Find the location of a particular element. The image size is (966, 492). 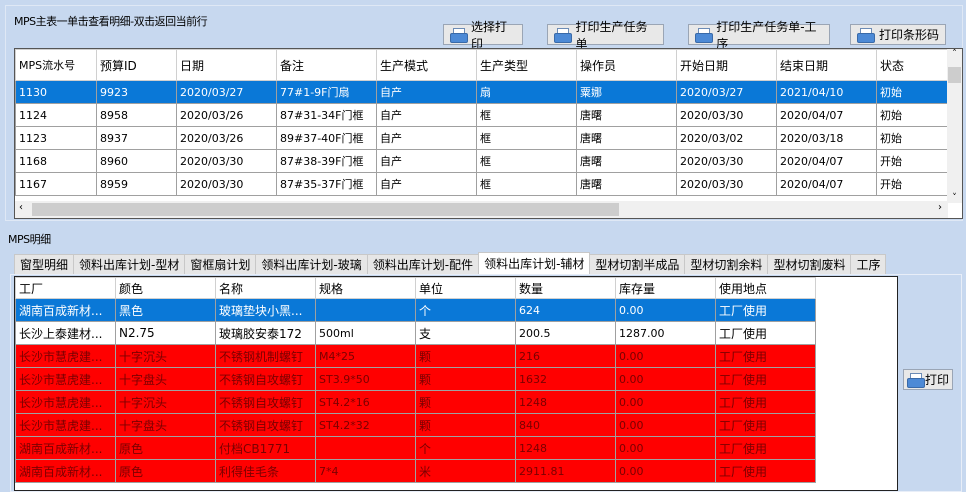

table-cell: ST3.9*50 is located at coordinates (365, 379).